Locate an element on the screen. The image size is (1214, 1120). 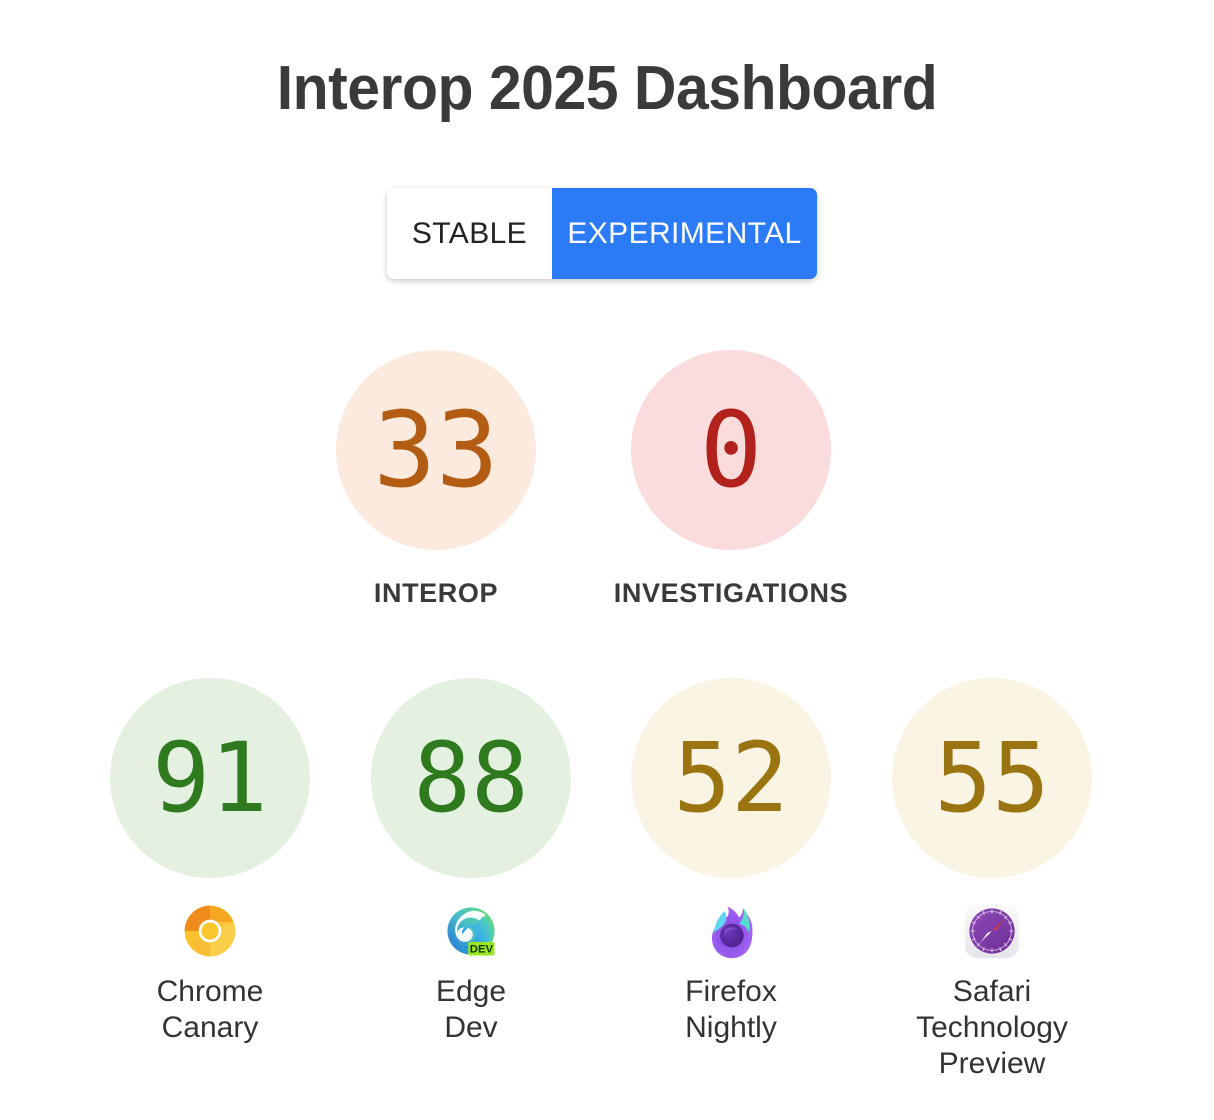
tab-experimental: EXPERIMENTAL is located at coordinates (684, 233).